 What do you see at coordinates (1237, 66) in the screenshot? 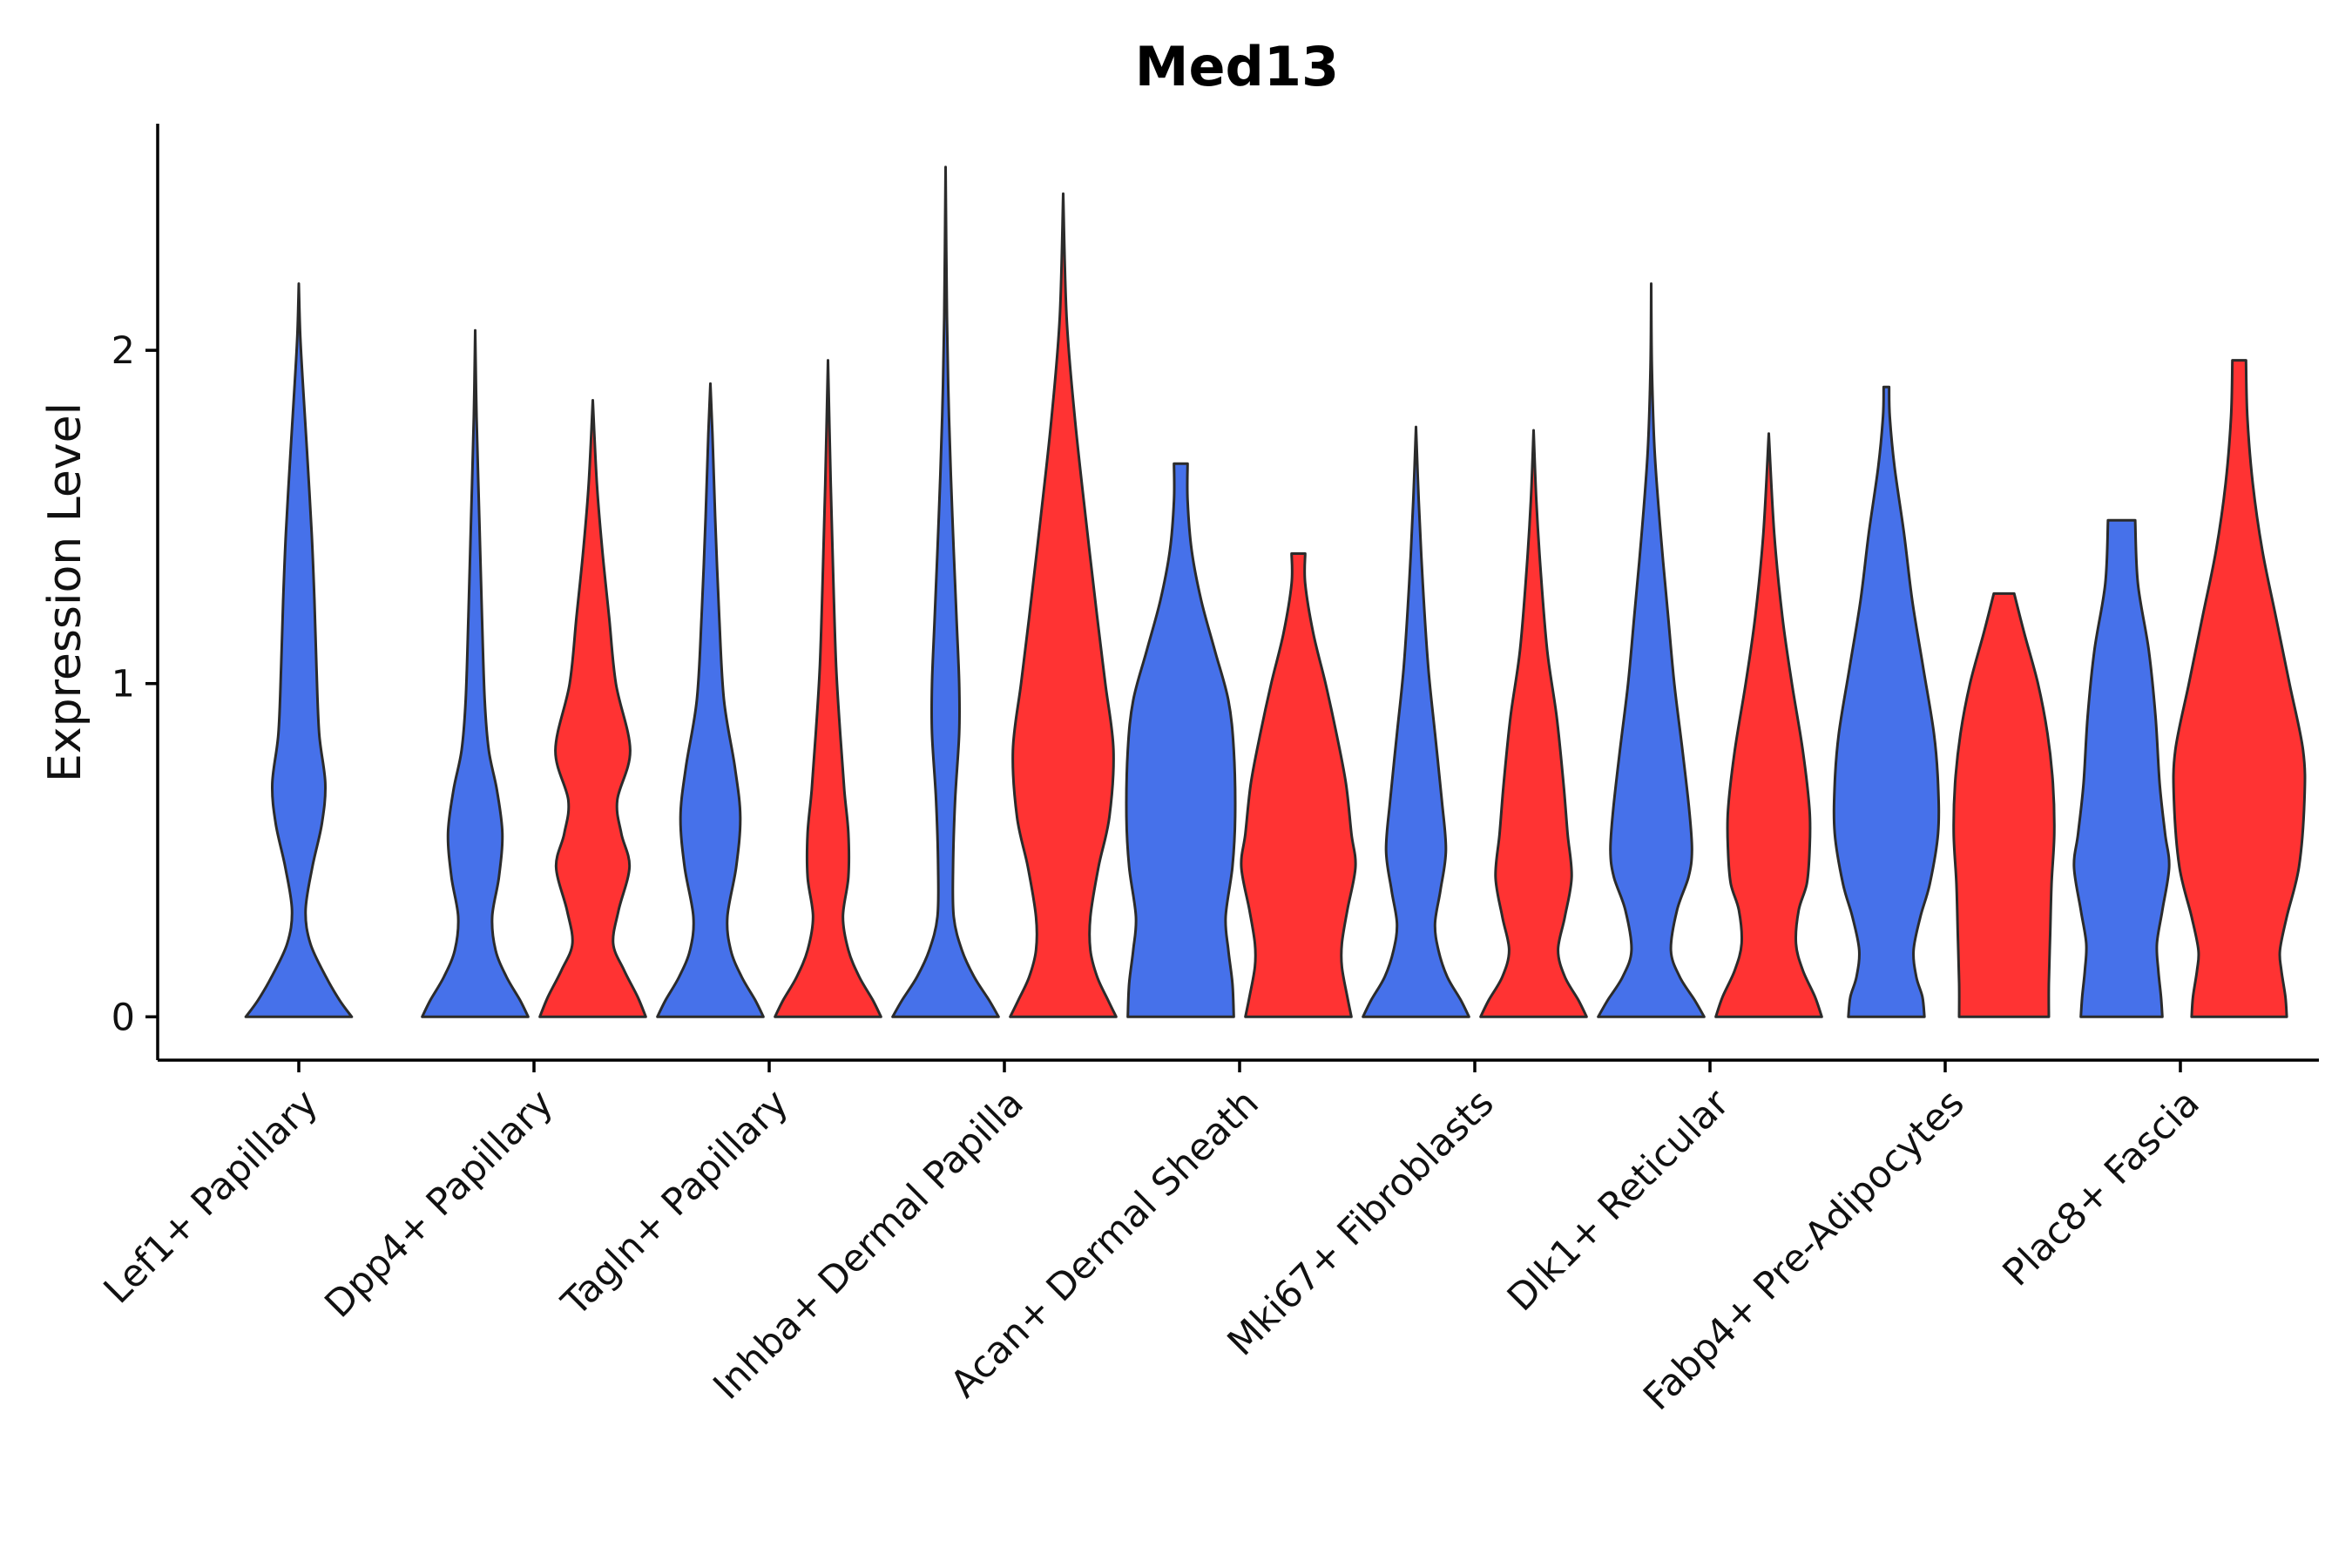
I see `chart-title: Med13` at bounding box center [1237, 66].